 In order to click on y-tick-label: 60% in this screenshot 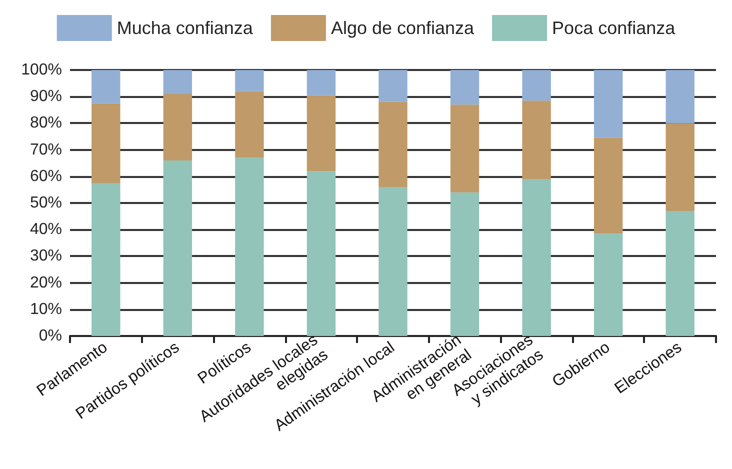, I will do `click(46, 176)`.